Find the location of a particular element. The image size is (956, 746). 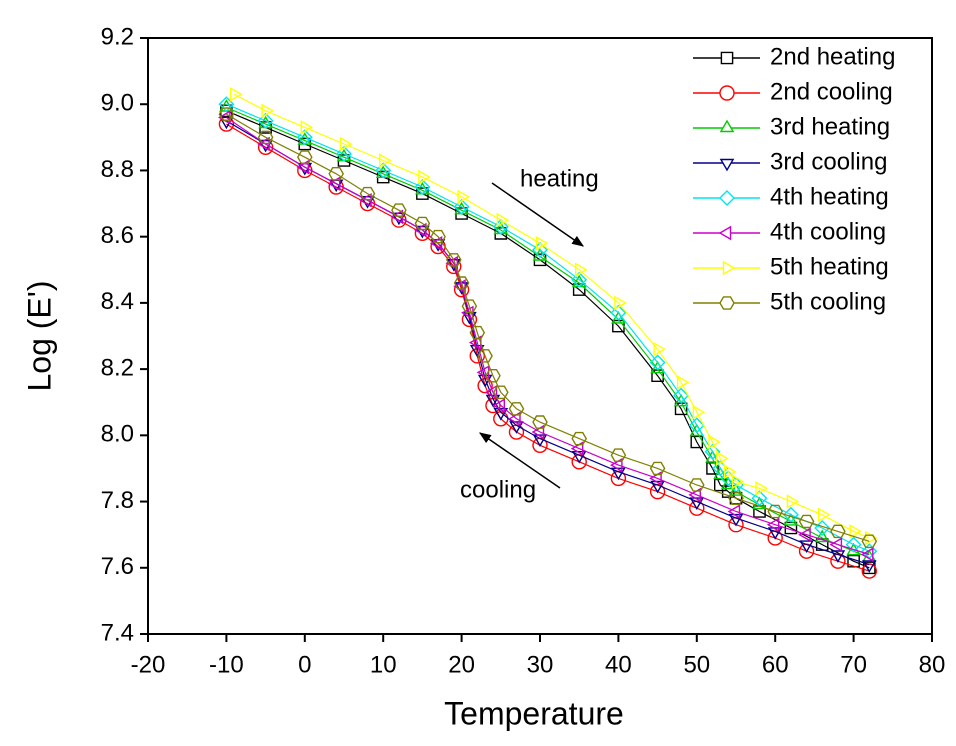

y-tick-label: 9.2 is located at coordinates (117, 36).